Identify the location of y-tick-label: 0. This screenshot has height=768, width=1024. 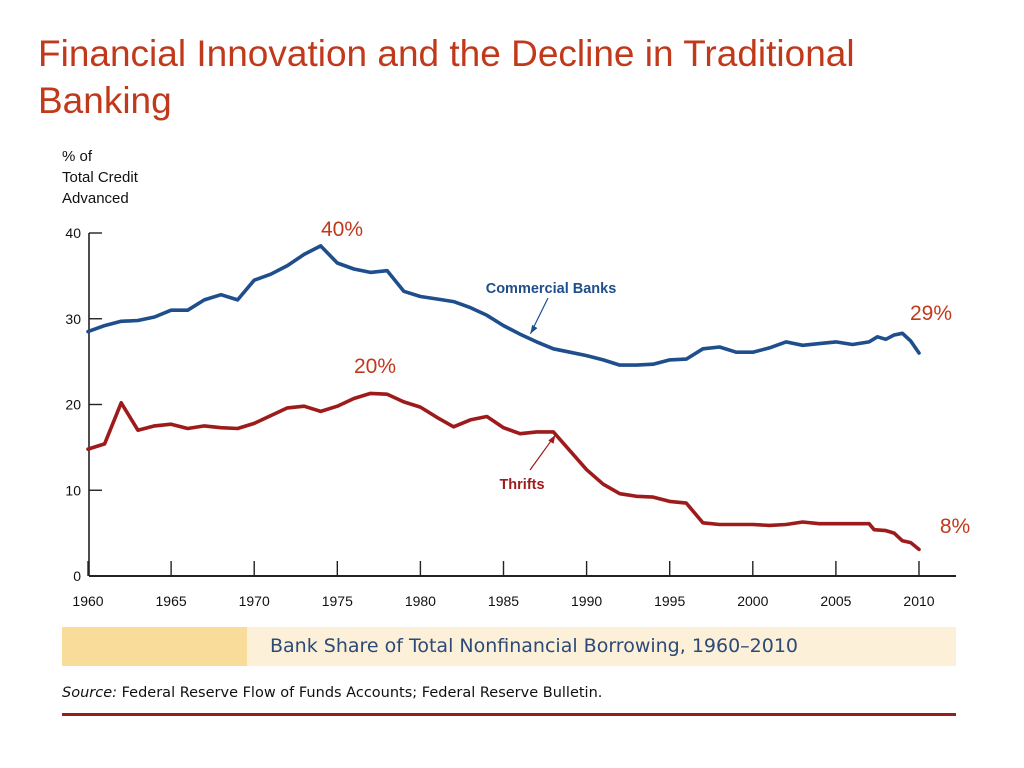
(77, 576).